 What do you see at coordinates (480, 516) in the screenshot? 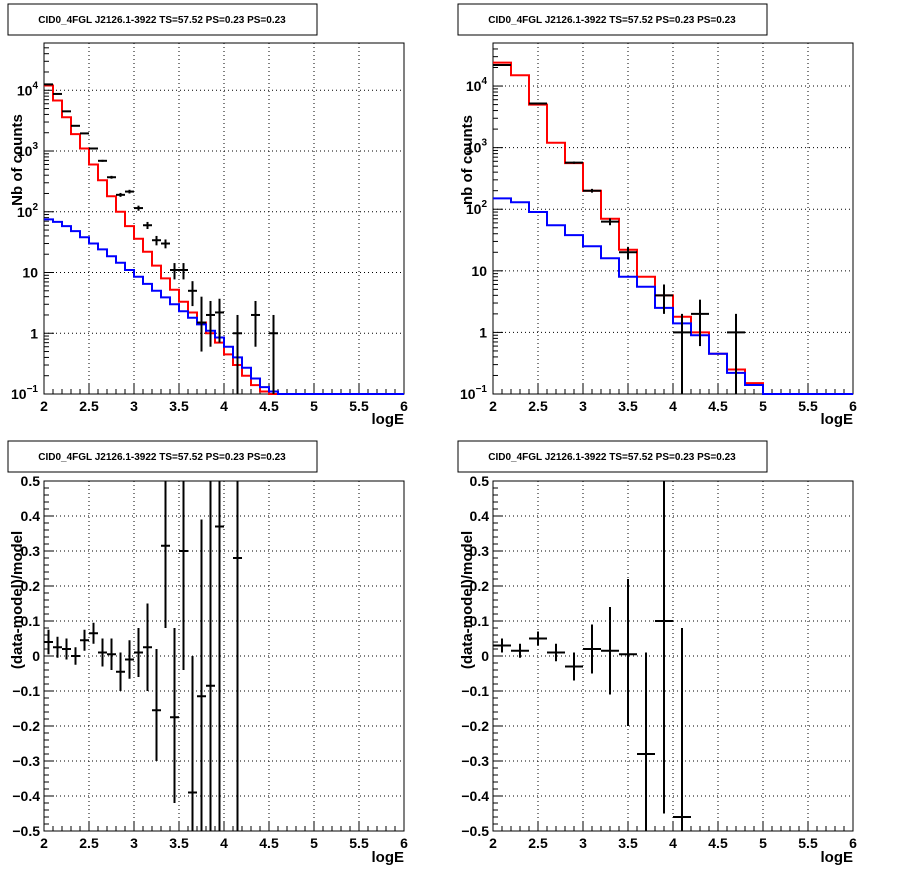
I see `y-tick-label: 0.4` at bounding box center [480, 516].